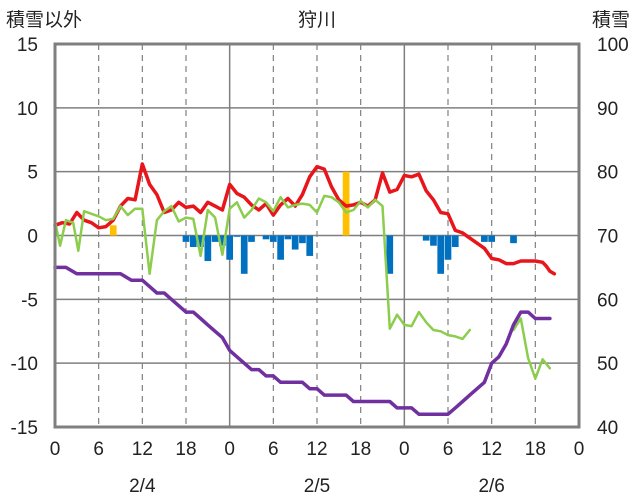 The image size is (636, 501). I want to click on y-right-tick-label: 40, so click(607, 428).